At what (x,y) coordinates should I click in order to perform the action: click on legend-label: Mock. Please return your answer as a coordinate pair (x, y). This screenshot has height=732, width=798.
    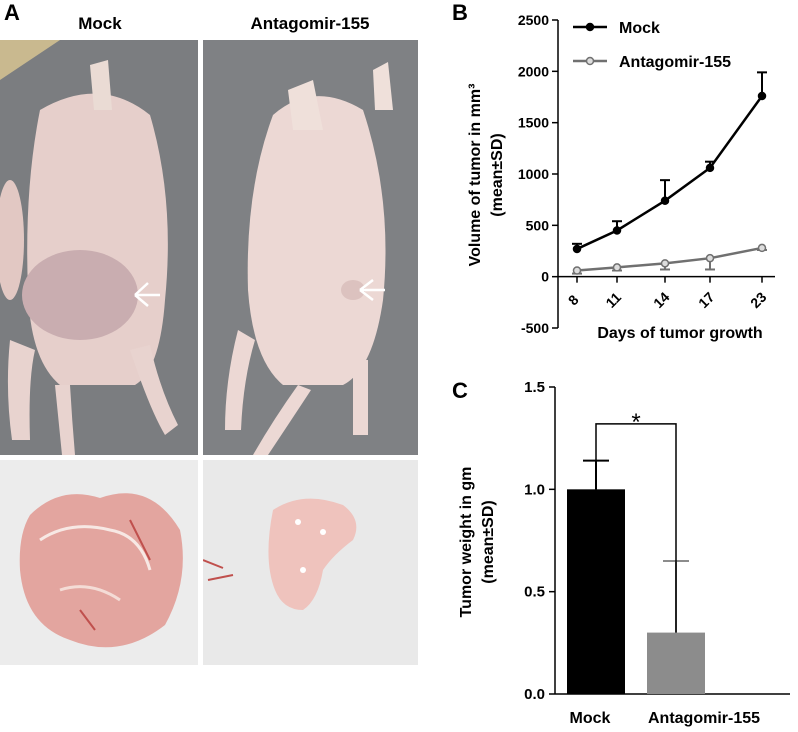
    Looking at the image, I should click on (639, 28).